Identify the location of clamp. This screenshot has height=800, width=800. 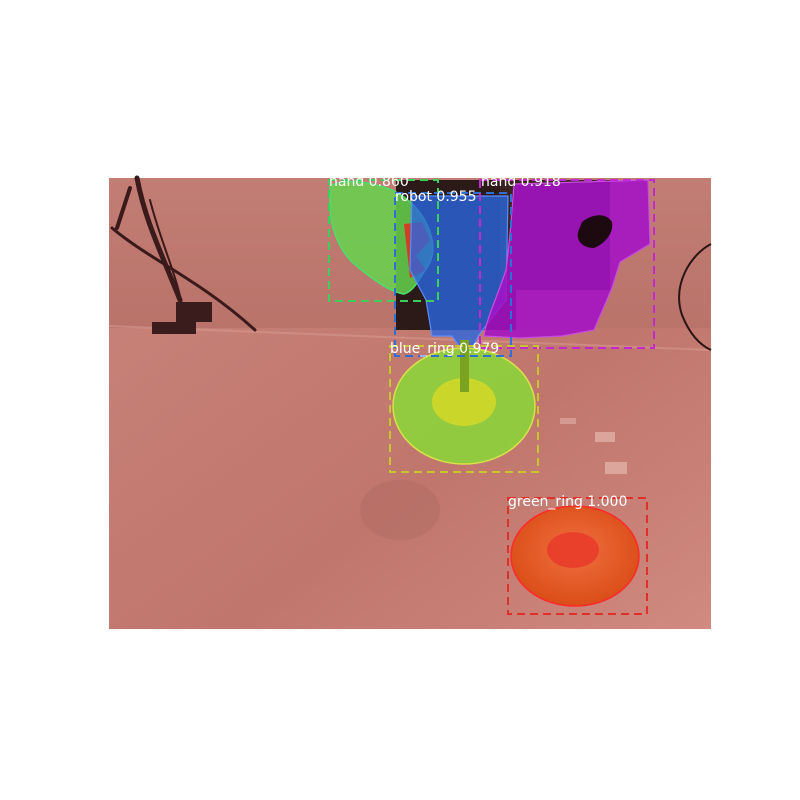
(182, 318).